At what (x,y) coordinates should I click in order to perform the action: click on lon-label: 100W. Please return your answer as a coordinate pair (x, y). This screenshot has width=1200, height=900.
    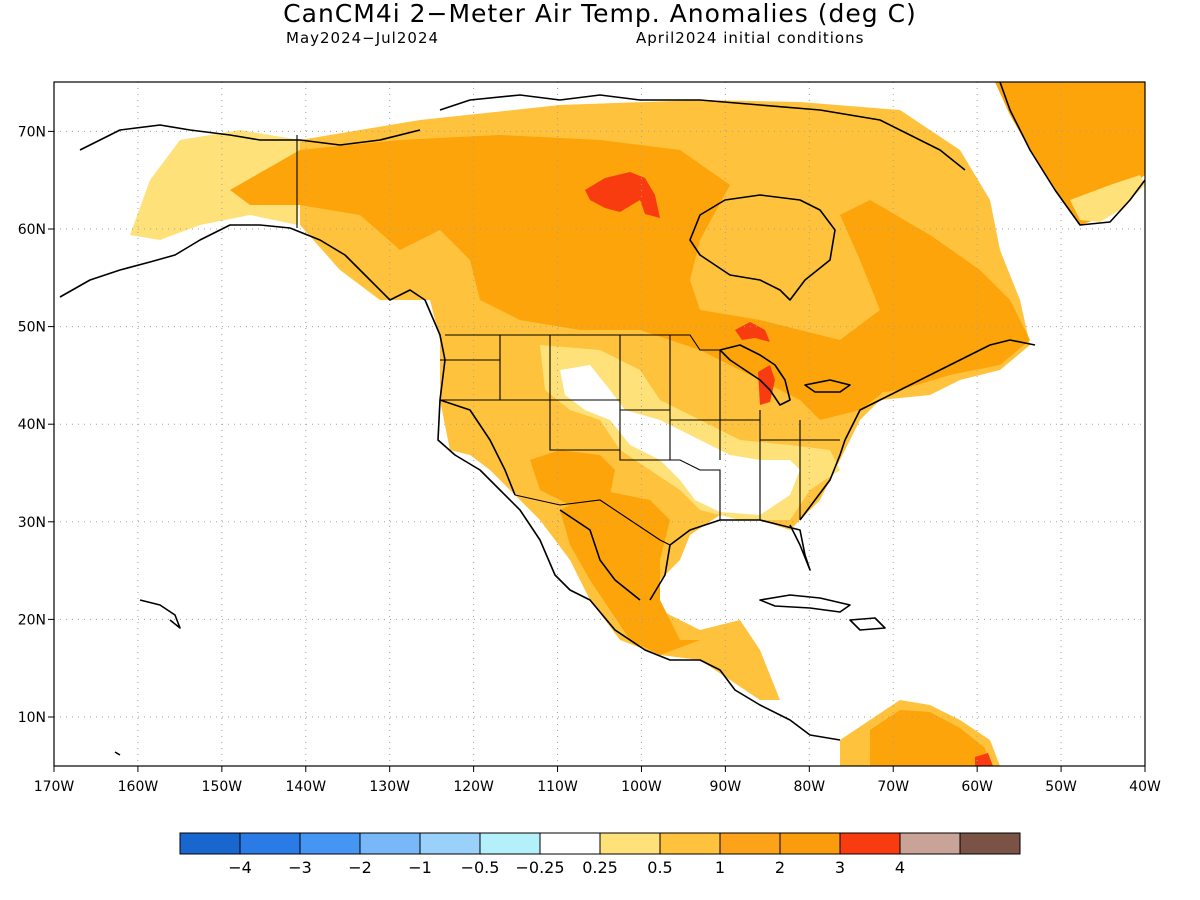
    Looking at the image, I should click on (641, 787).